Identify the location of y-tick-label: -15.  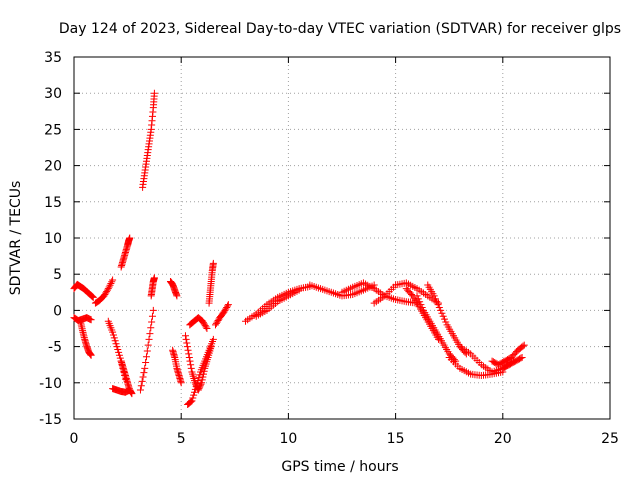
(50, 420).